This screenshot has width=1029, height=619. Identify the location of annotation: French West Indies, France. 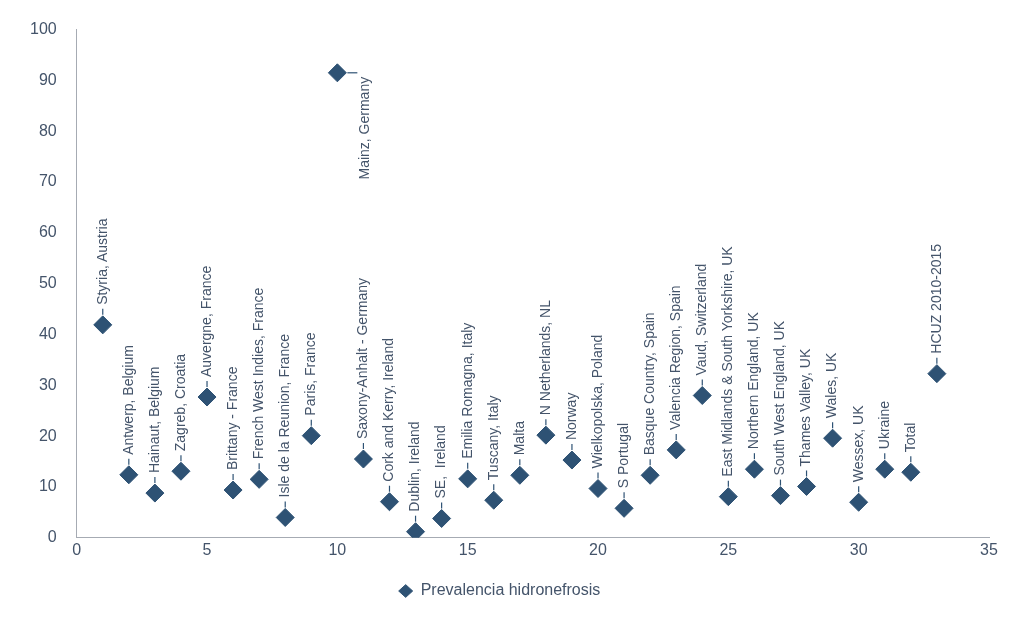
(258, 373).